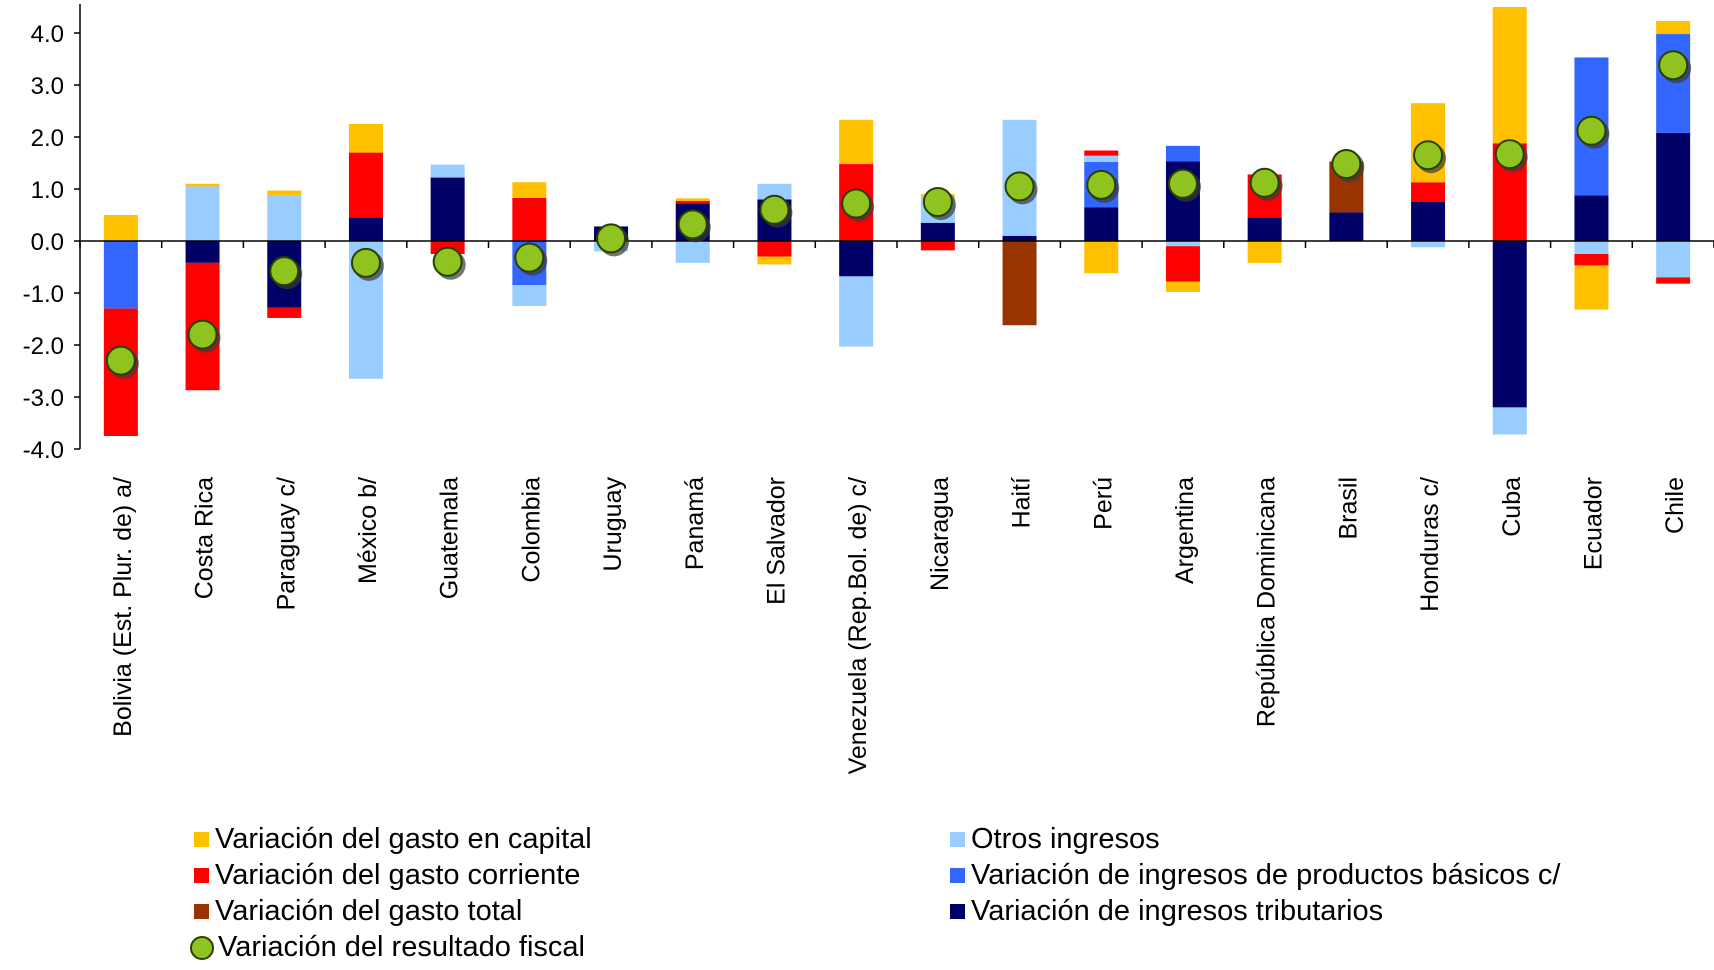  Describe the element at coordinates (43, 346) in the screenshot. I see `y-tick-label: -2.0` at that location.